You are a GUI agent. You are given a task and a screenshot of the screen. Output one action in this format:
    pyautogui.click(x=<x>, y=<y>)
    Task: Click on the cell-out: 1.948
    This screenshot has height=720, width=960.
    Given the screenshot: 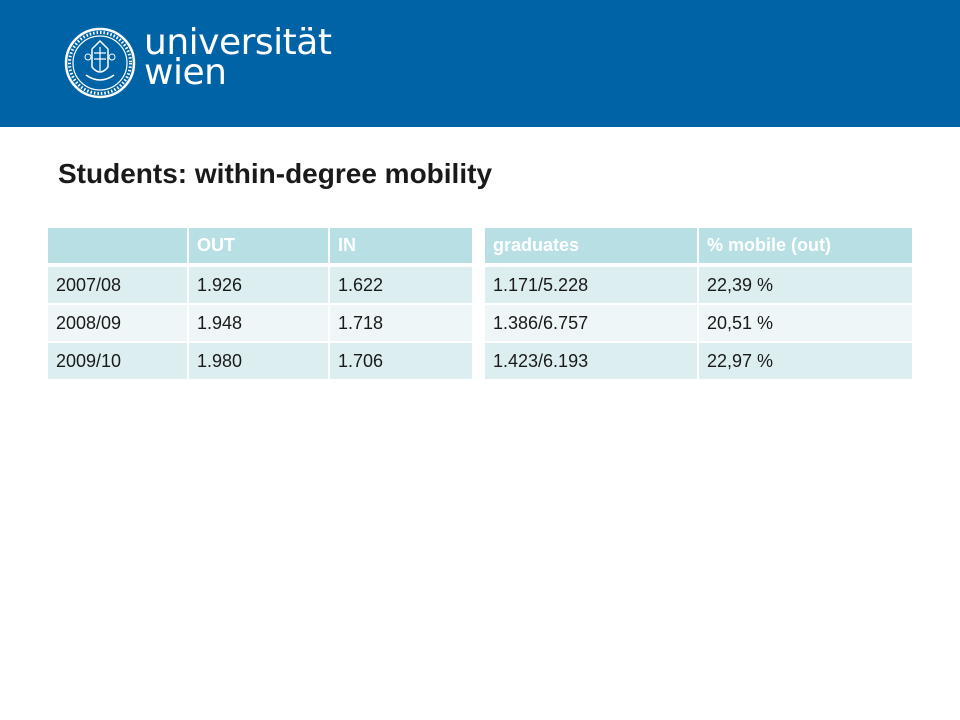 What is the action you would take?
    pyautogui.click(x=259, y=324)
    